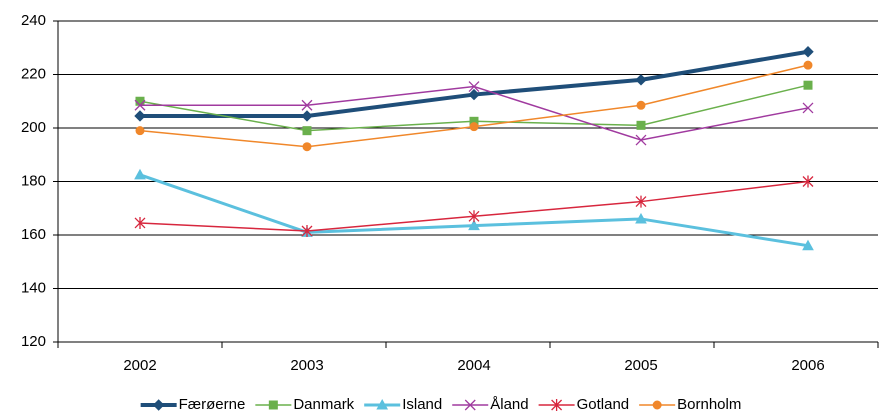 This screenshot has height=415, width=882. Describe the element at coordinates (139, 365) in the screenshot. I see `x-tick-label: 2002` at that location.